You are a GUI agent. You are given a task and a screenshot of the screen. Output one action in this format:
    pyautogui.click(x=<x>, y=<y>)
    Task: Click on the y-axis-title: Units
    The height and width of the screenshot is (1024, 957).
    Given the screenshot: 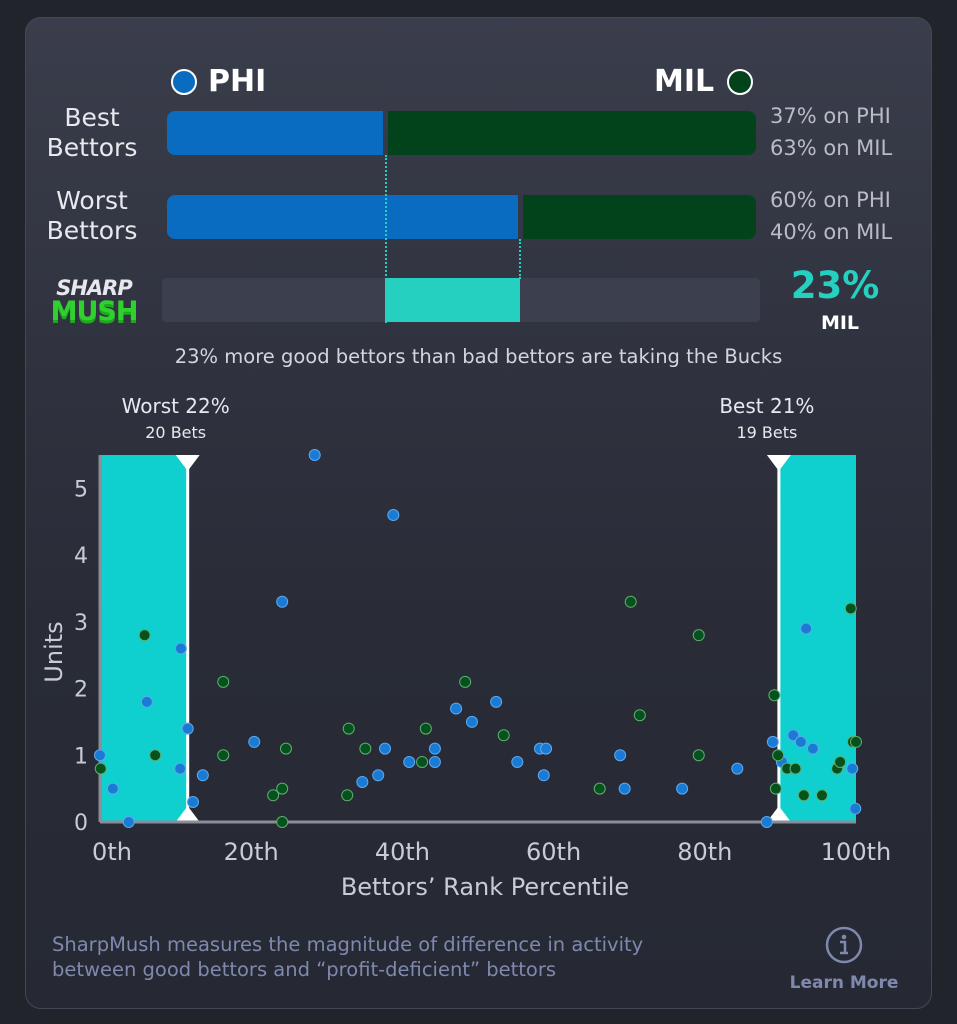 What is the action you would take?
    pyautogui.click(x=54, y=651)
    